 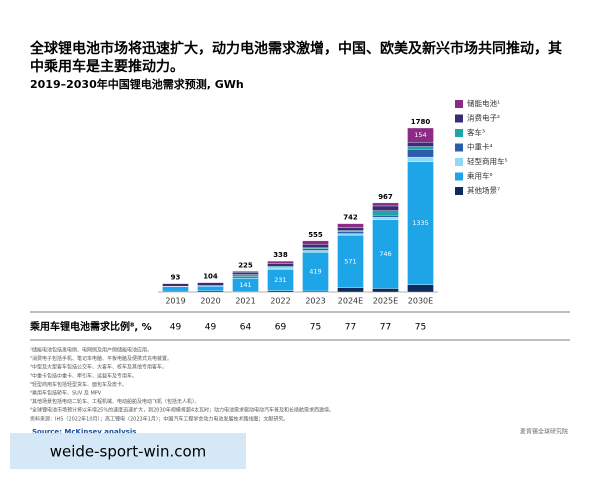 What do you see at coordinates (175, 301) in the screenshot?
I see `x-tick-label: 2019` at bounding box center [175, 301].